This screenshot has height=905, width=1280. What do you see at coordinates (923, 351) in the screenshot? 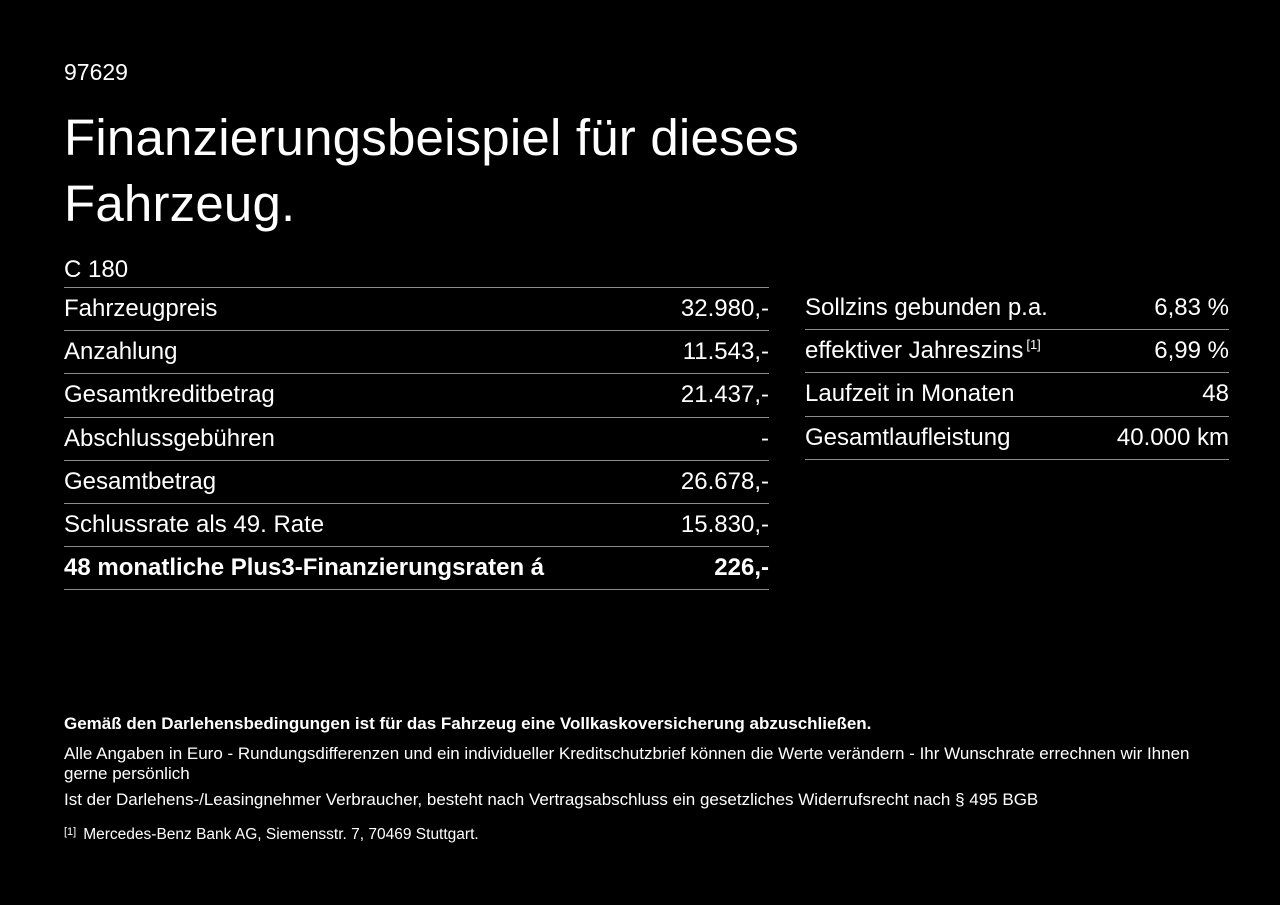
I see `row-label: effektiver Jahreszins [1]` at bounding box center [923, 351].